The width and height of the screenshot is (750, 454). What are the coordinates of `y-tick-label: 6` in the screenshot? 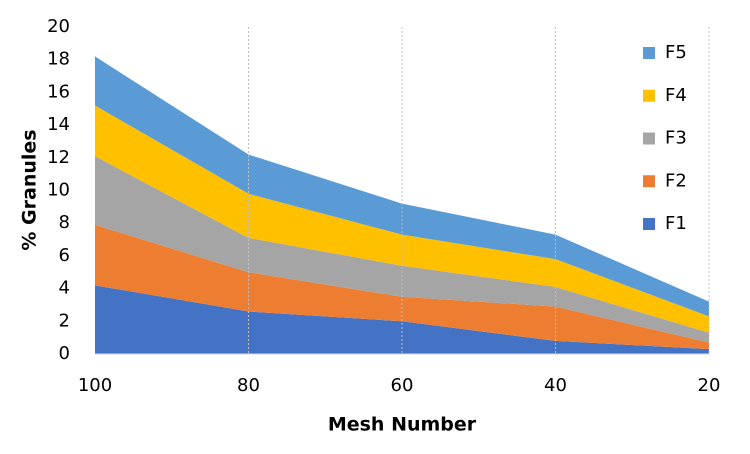 It's located at (64, 255).